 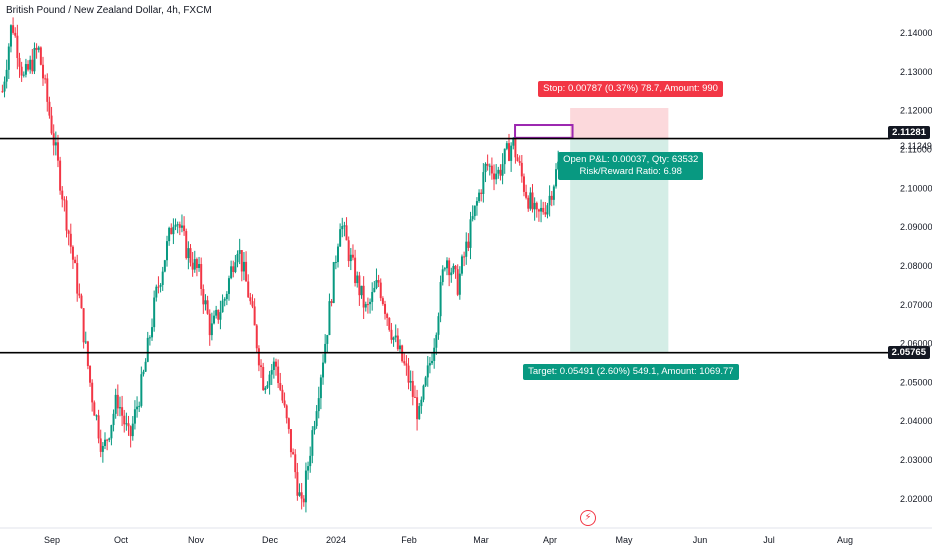 I want to click on y-tick-label: 2.08000, so click(x=916, y=266).